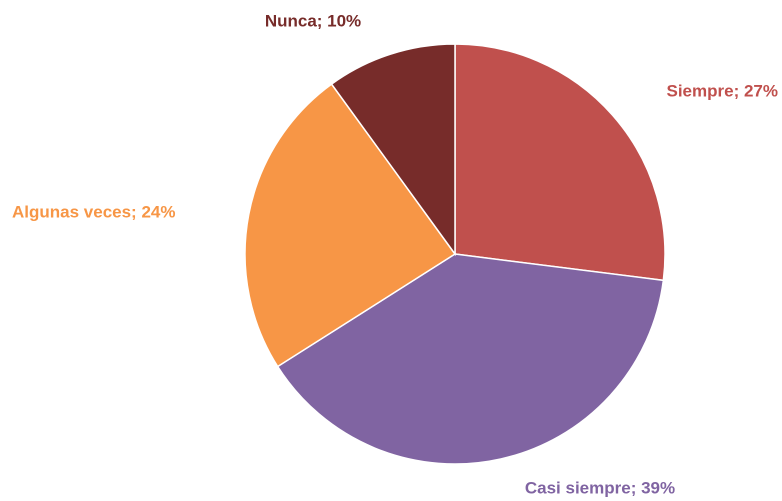  Describe the element at coordinates (723, 90) in the screenshot. I see `data-label: Siempre; 27%` at that location.